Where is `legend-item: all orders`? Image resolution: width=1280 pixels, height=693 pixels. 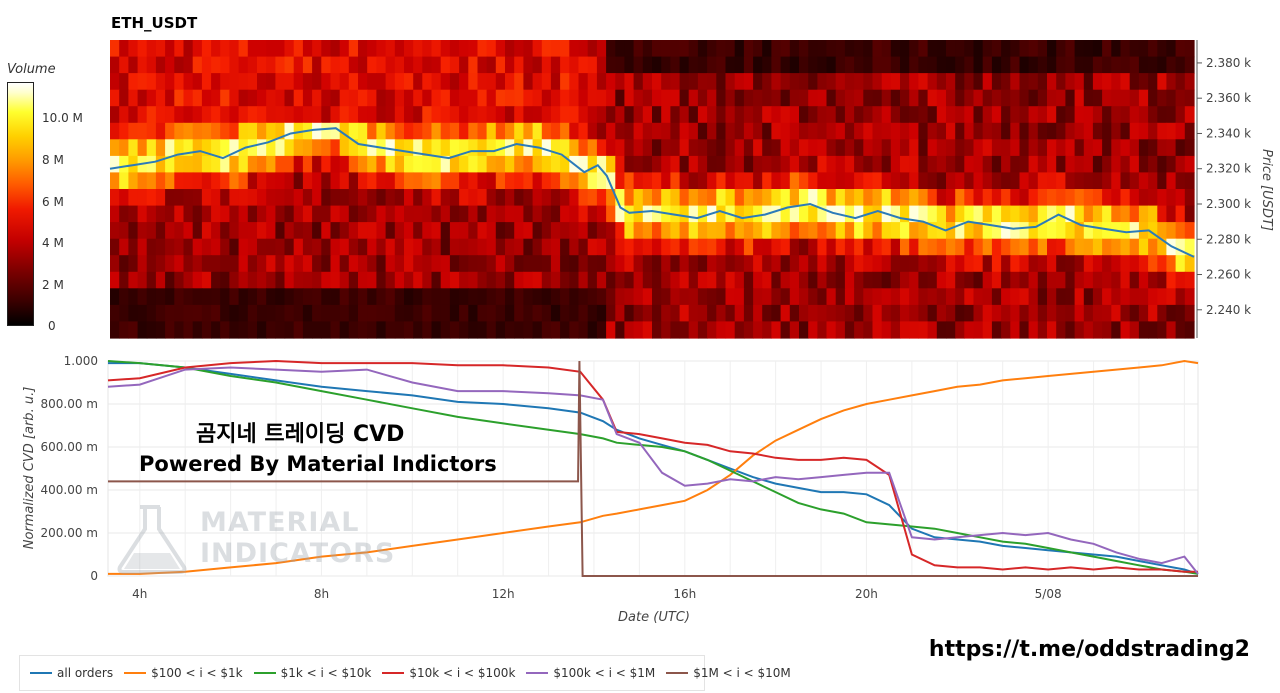
legend-item: all orders is located at coordinates (71, 673).